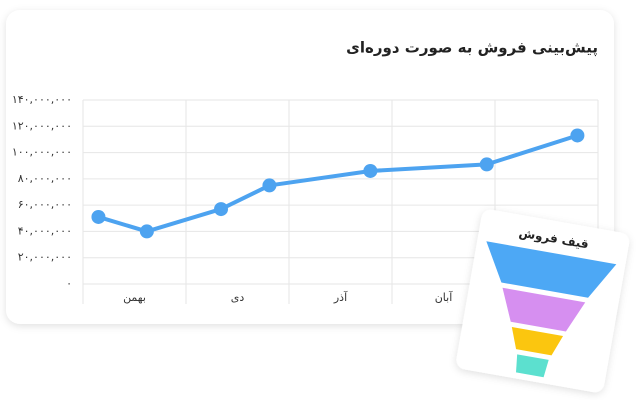  Describe the element at coordinates (444, 297) in the screenshot. I see `x-tick-label: آبان` at that location.